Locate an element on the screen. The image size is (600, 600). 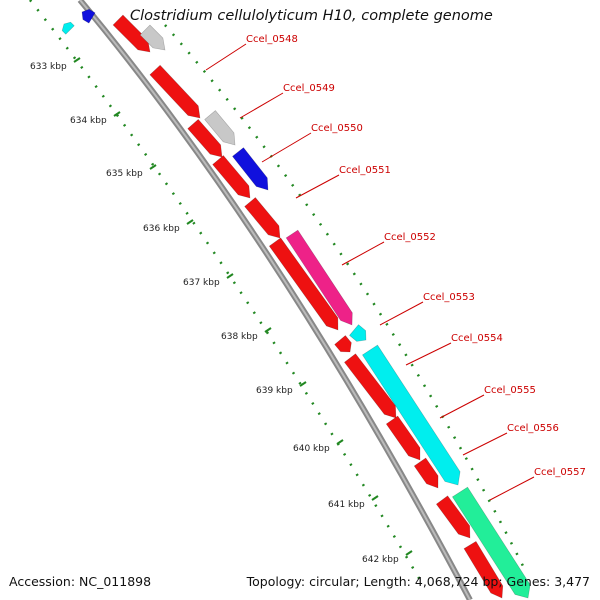
gene-label: Ccel_0557 is located at coordinates (560, 472).